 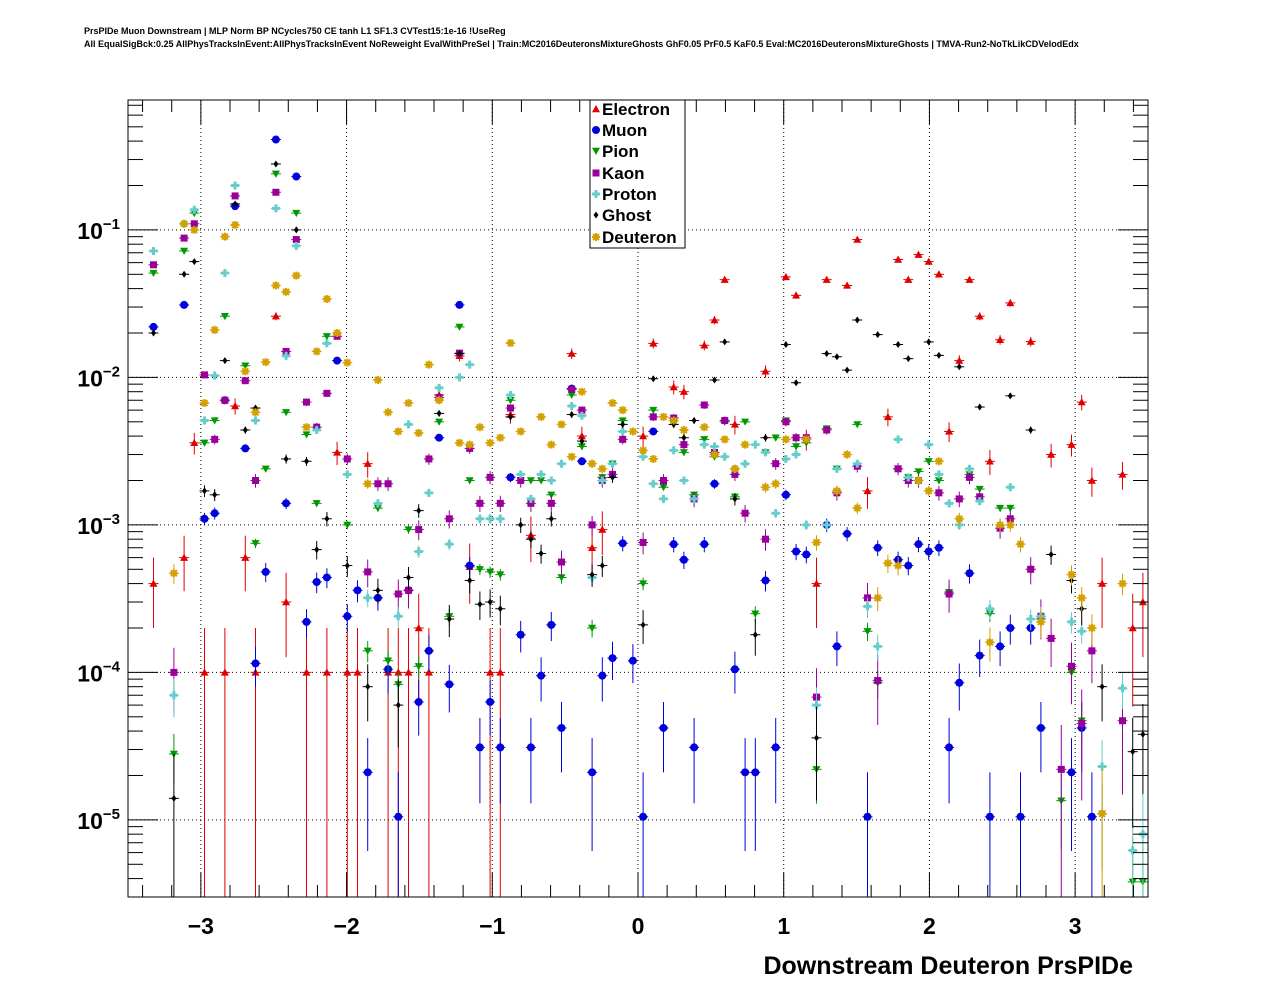 What do you see at coordinates (637, 174) in the screenshot?
I see `legend: Electron Muon Pion Kaon Proton Ghost Deuteron` at bounding box center [637, 174].